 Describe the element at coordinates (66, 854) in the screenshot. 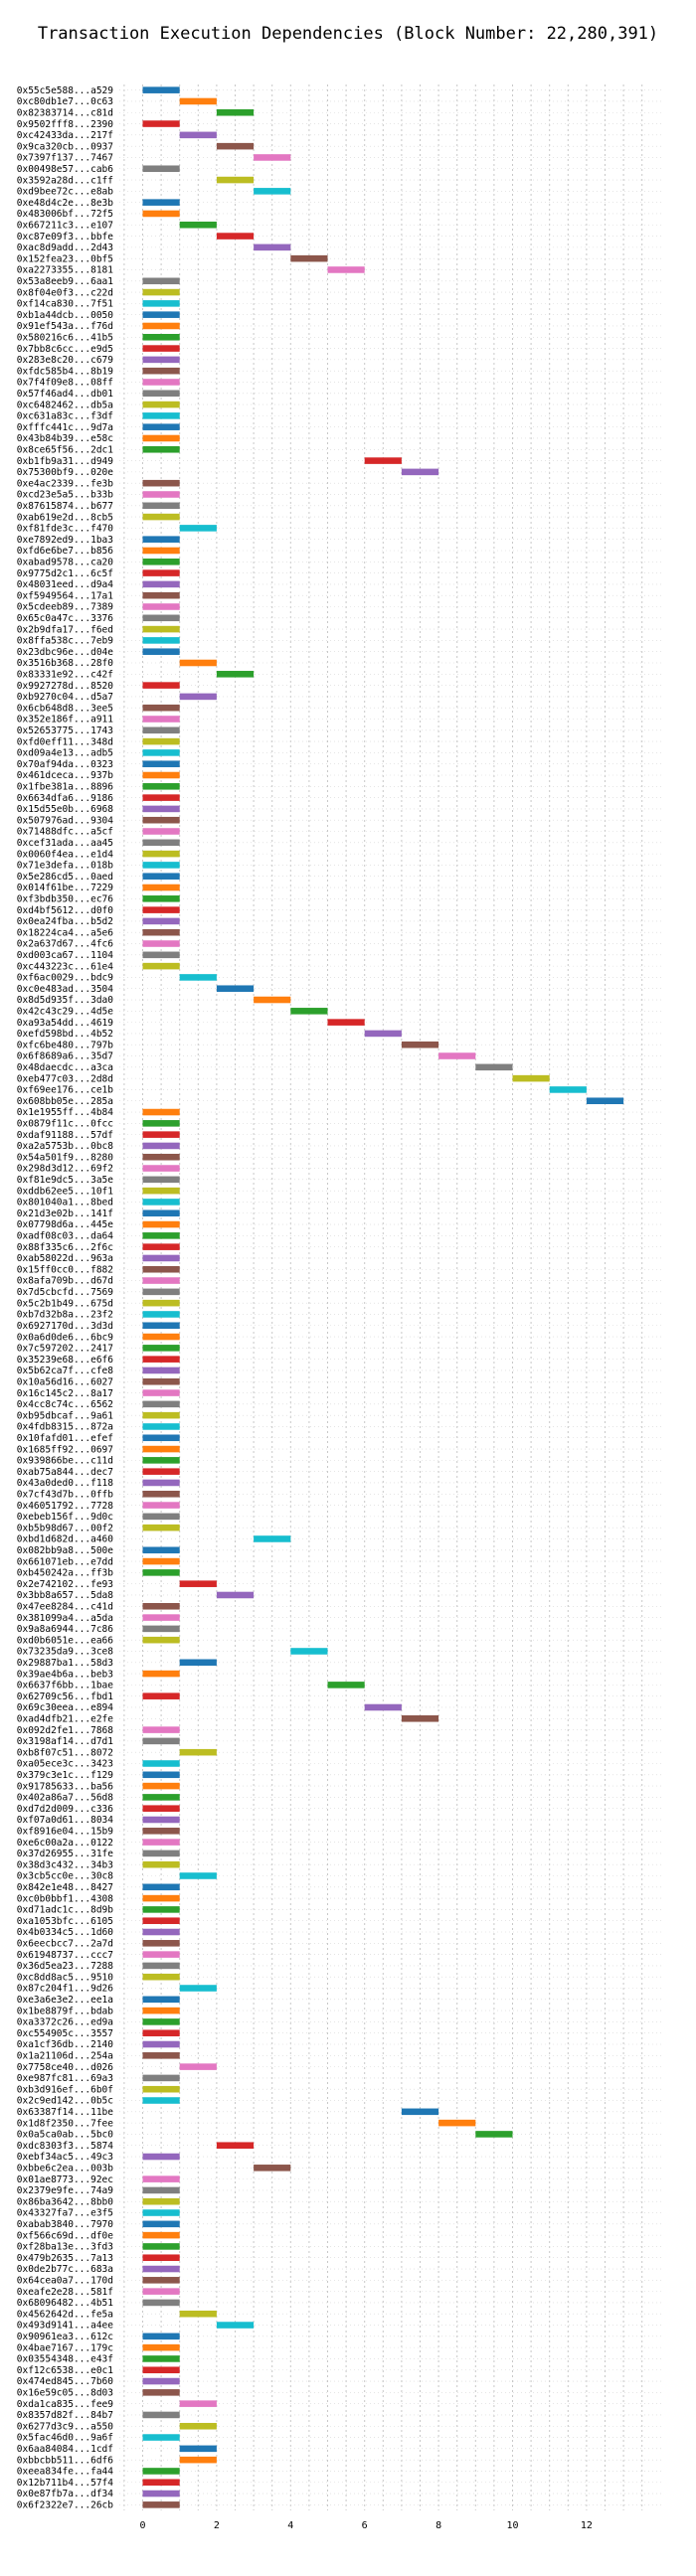

I see `y-tick-label: 0x0060f4ea...e1d4` at that location.